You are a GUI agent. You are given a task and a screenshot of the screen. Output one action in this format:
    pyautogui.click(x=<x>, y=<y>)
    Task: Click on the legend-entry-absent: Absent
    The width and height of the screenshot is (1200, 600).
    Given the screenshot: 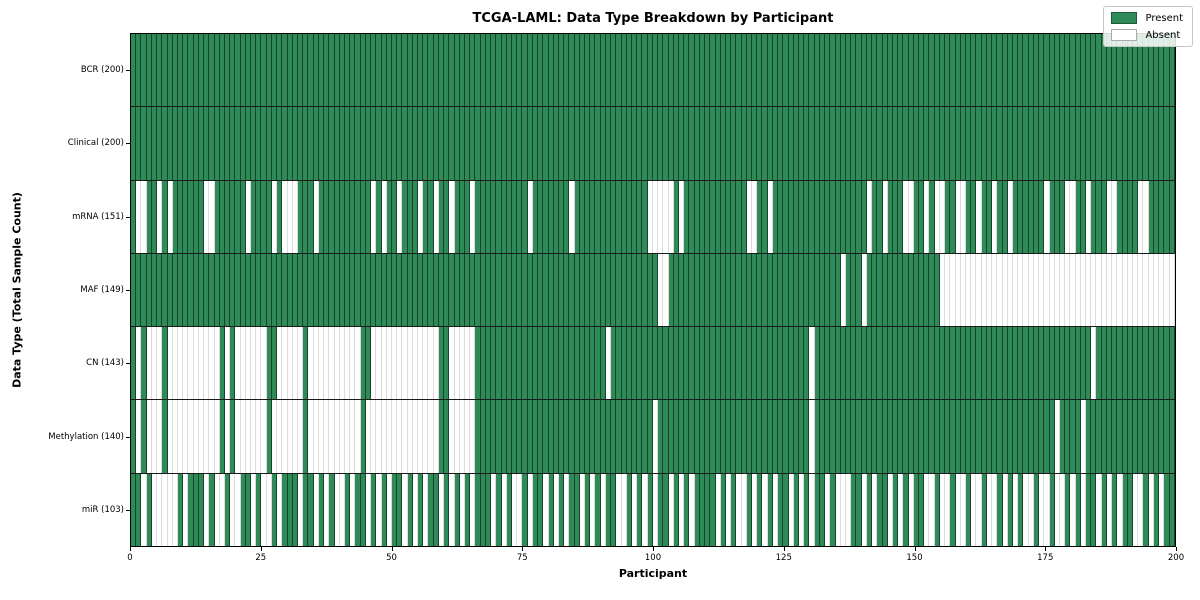 What is the action you would take?
    pyautogui.click(x=1147, y=35)
    